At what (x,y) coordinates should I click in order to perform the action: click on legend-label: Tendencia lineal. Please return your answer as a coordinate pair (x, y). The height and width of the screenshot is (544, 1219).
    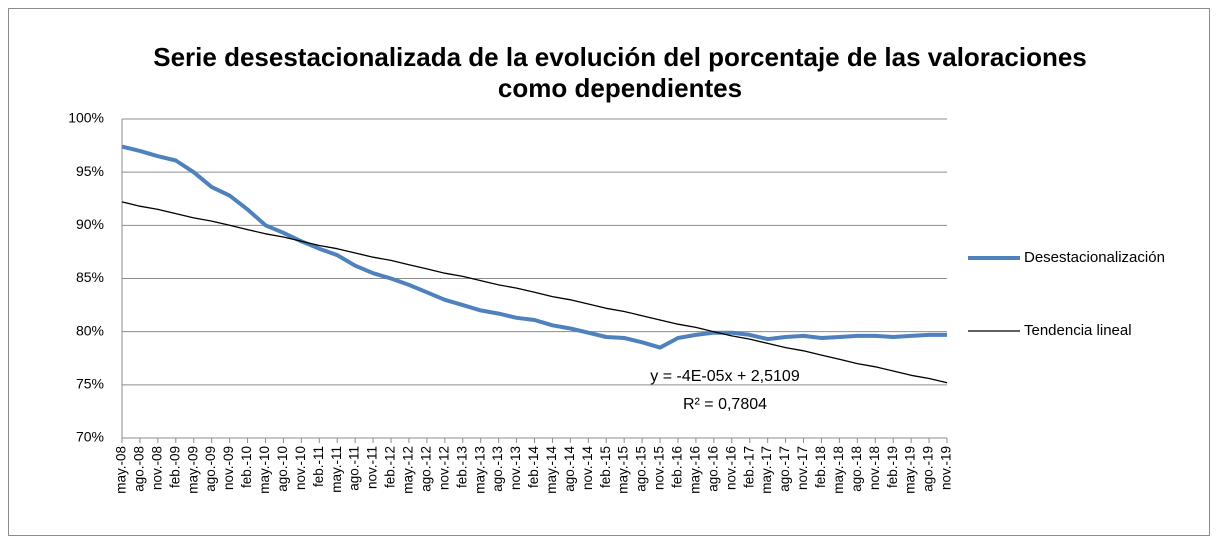
    Looking at the image, I should click on (1078, 330).